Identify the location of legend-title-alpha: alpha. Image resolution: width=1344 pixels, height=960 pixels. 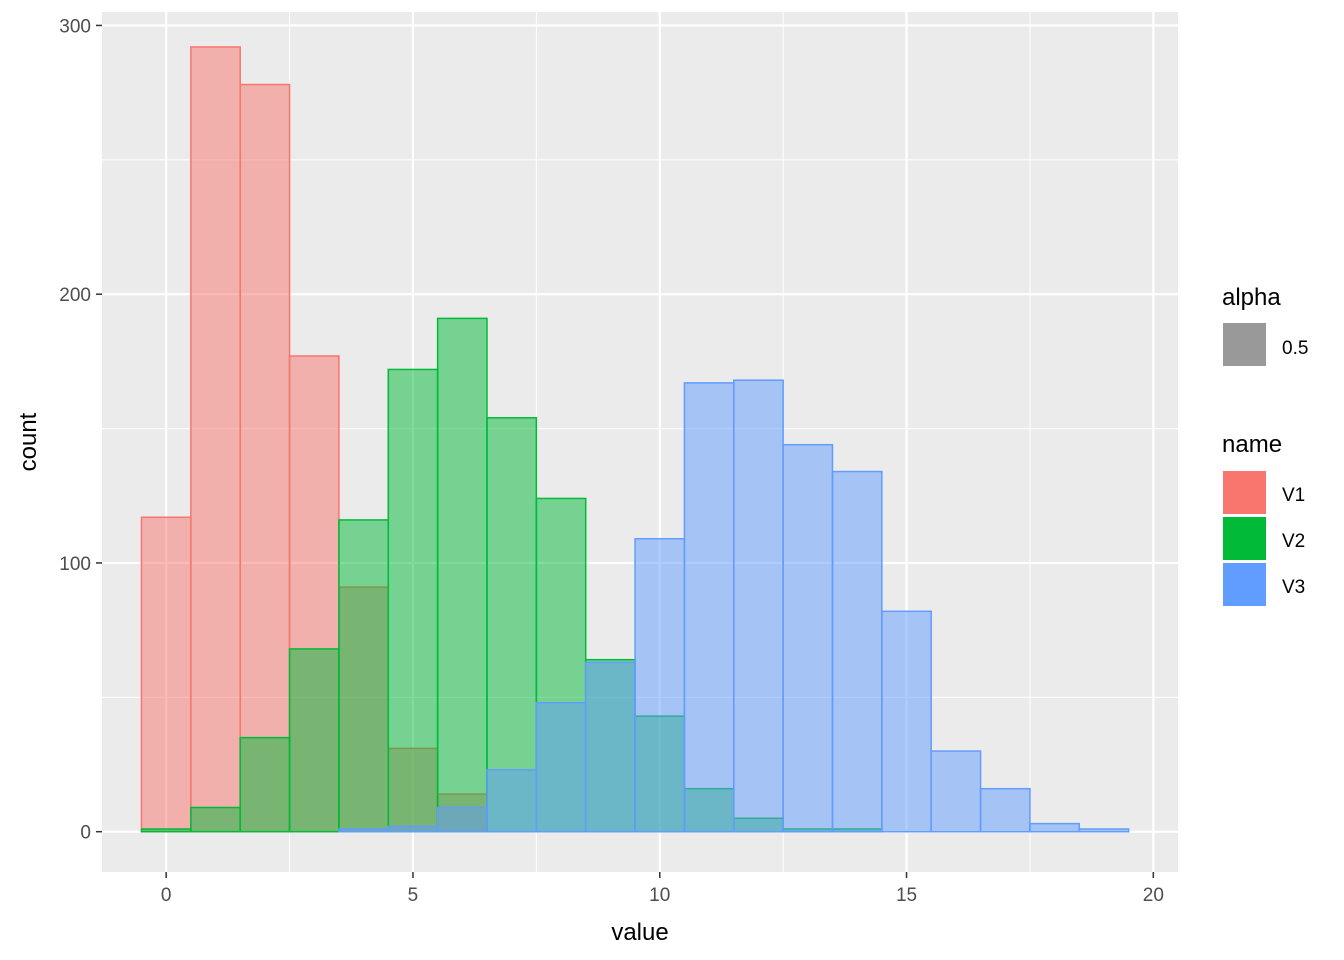
(1251, 297).